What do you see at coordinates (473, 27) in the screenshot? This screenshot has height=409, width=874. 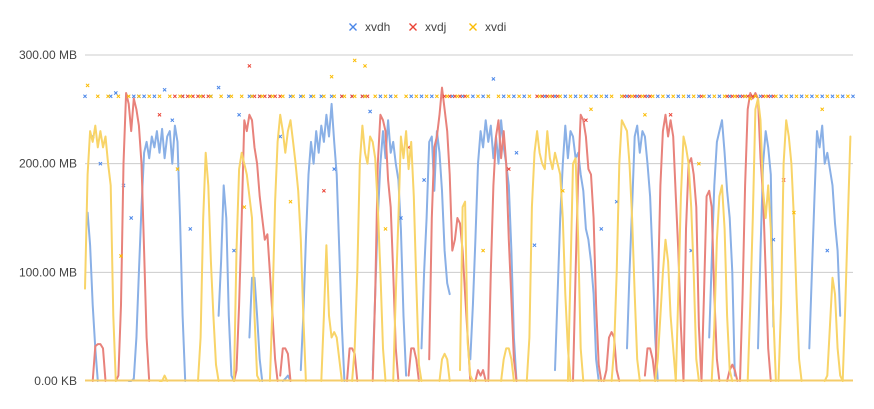 I see `legend-marker-x-icon` at bounding box center [473, 27].